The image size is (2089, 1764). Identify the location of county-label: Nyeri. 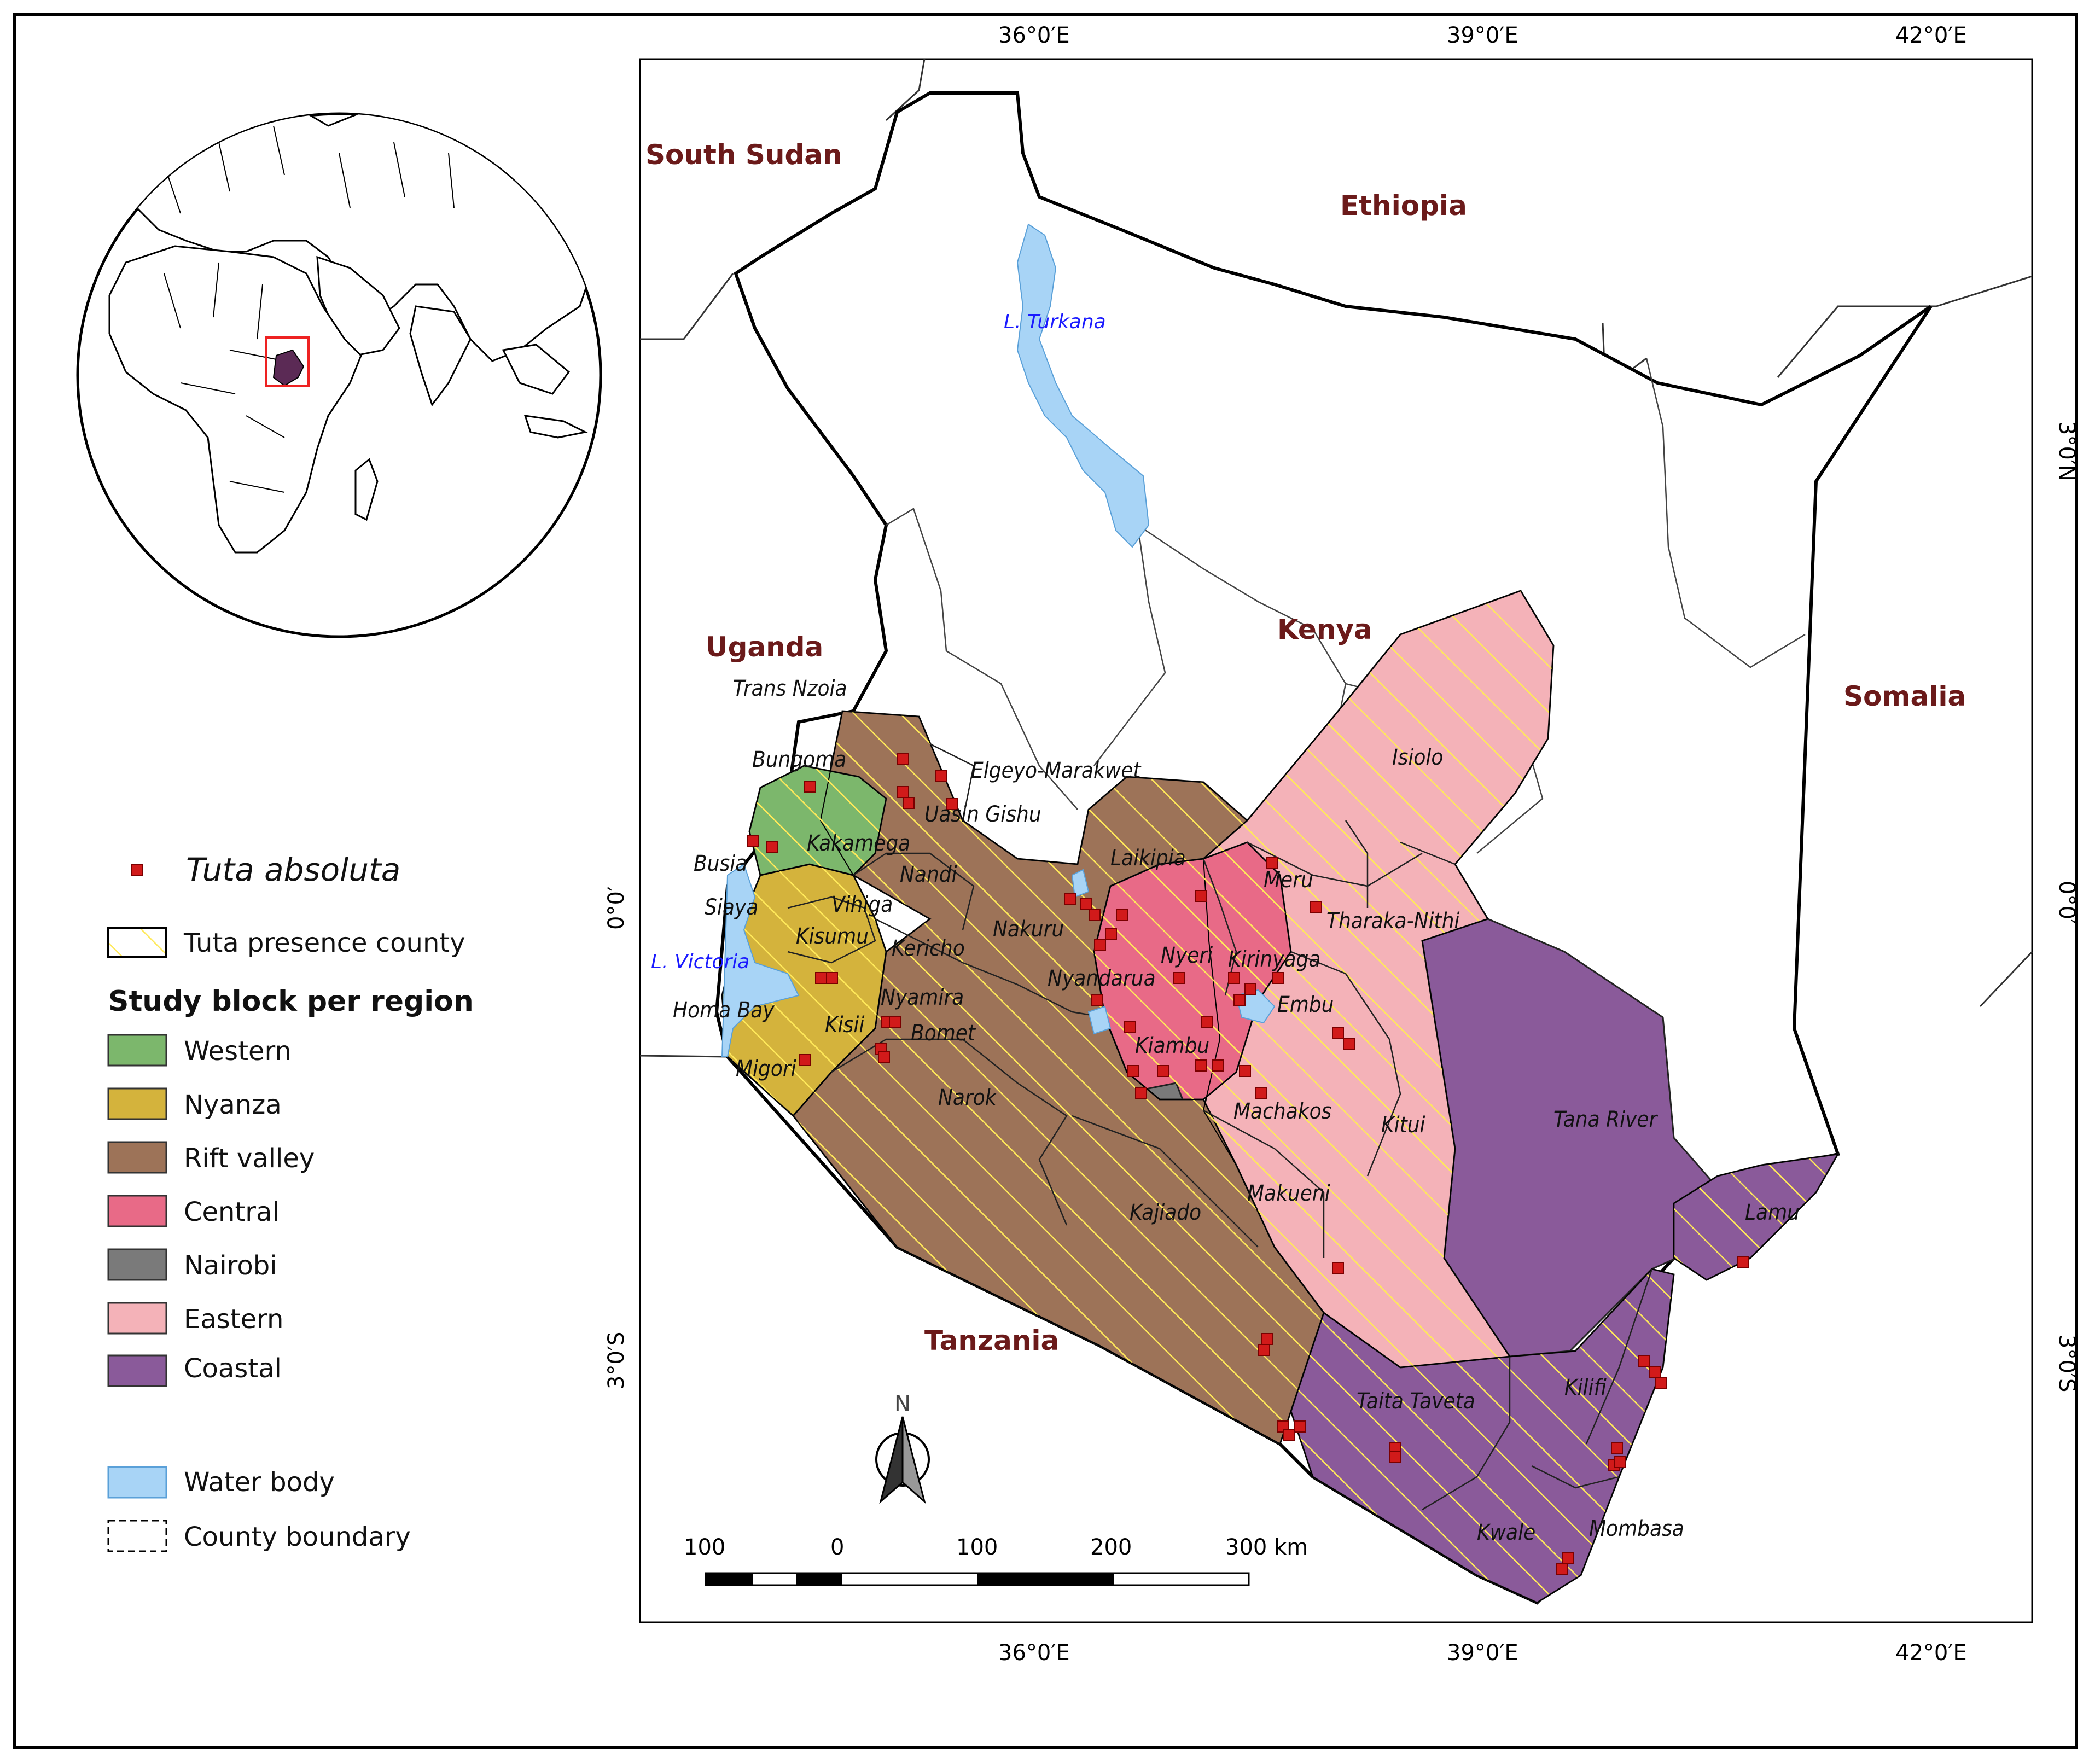
(1187, 955).